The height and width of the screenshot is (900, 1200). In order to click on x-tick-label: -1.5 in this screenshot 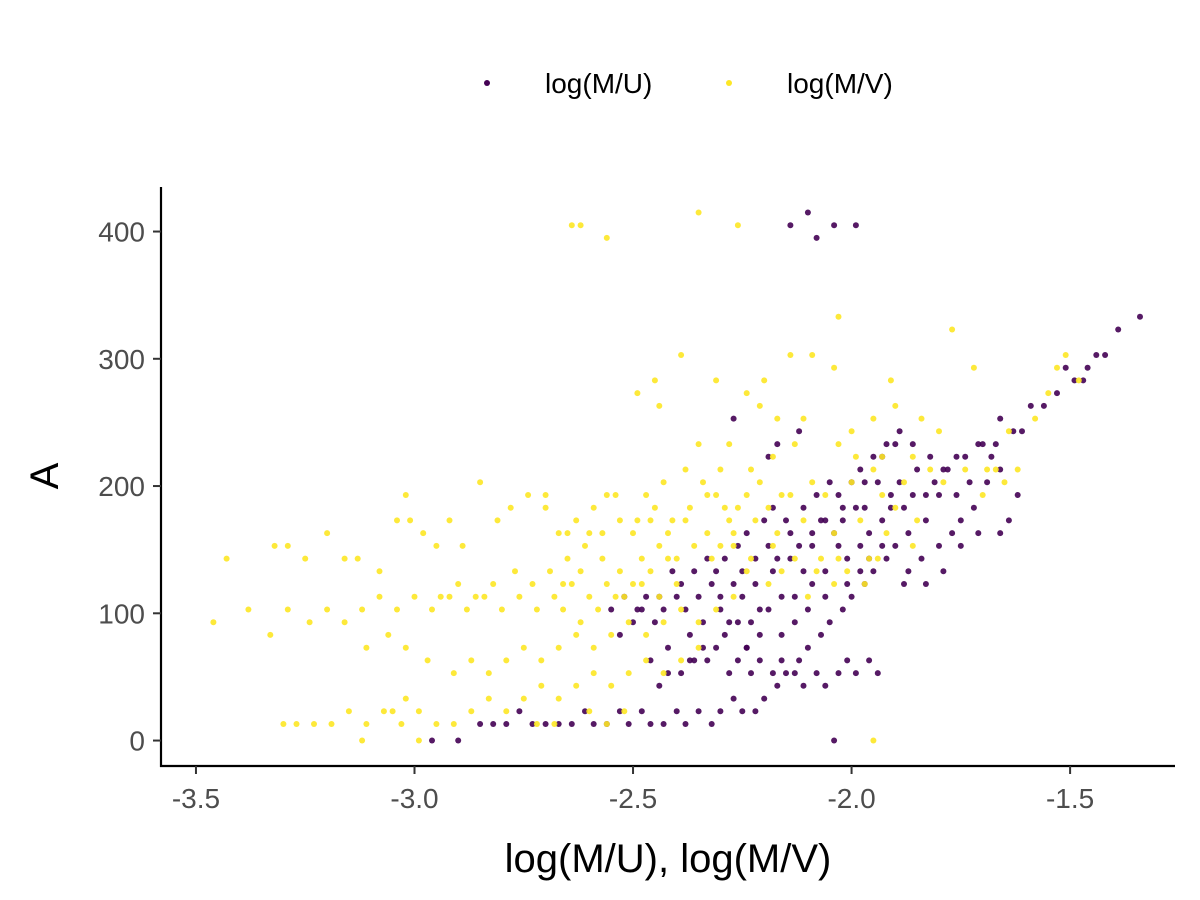, I will do `click(1070, 798)`.